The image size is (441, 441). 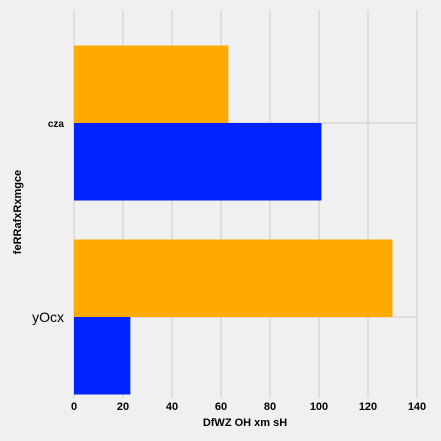 What do you see at coordinates (48, 317) in the screenshot?
I see `y-tick-label: yOcx` at bounding box center [48, 317].